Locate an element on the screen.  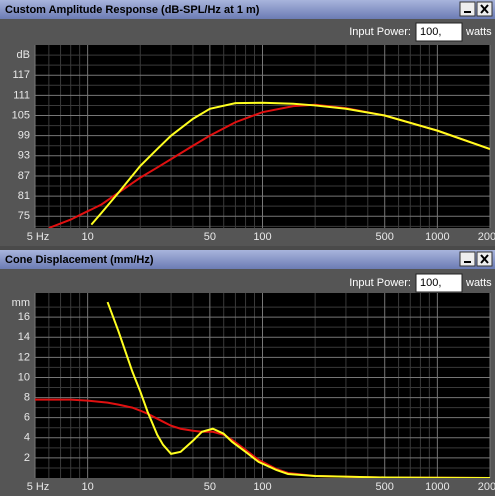
y-tick-label: 105 is located at coordinates (21, 115).